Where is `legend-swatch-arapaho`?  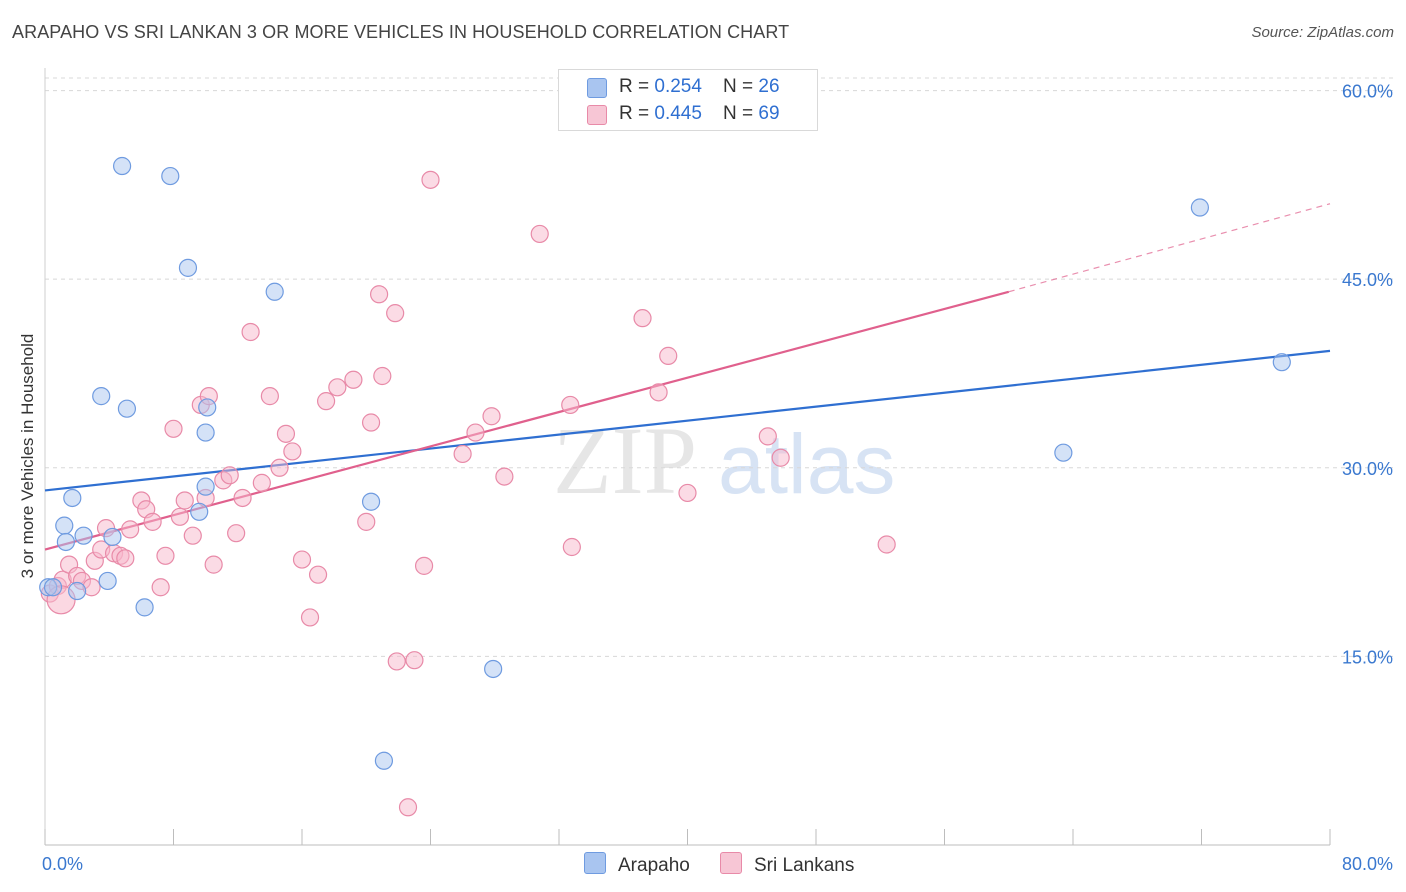 legend-swatch-arapaho is located at coordinates (597, 88).